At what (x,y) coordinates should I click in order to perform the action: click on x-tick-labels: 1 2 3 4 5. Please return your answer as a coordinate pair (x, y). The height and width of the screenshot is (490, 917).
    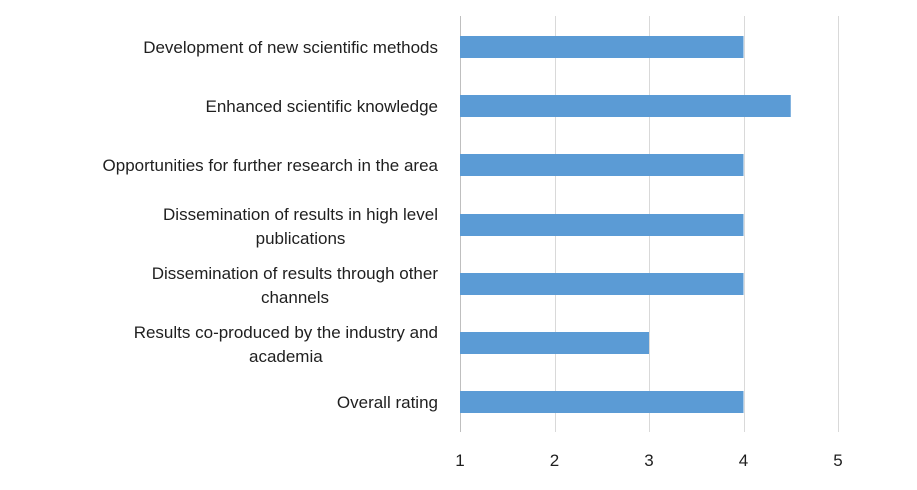
    Looking at the image, I should click on (648, 460).